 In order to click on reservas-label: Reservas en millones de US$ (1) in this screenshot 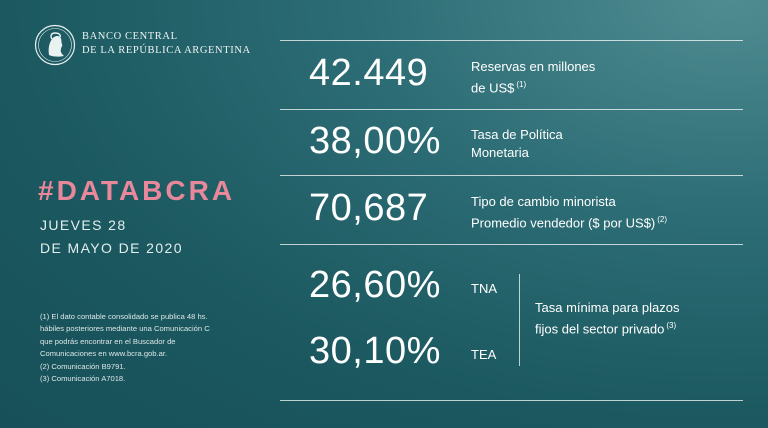, I will do `click(533, 77)`.